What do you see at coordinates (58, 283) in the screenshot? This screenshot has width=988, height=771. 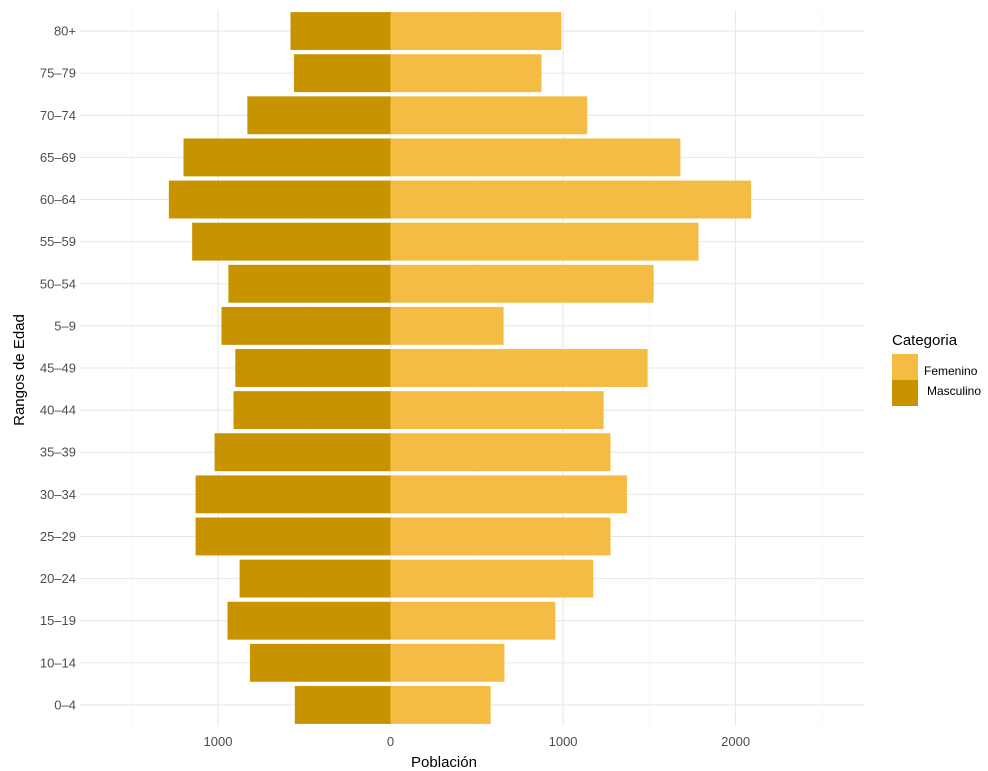 I see `y-tick-label: 50–54` at bounding box center [58, 283].